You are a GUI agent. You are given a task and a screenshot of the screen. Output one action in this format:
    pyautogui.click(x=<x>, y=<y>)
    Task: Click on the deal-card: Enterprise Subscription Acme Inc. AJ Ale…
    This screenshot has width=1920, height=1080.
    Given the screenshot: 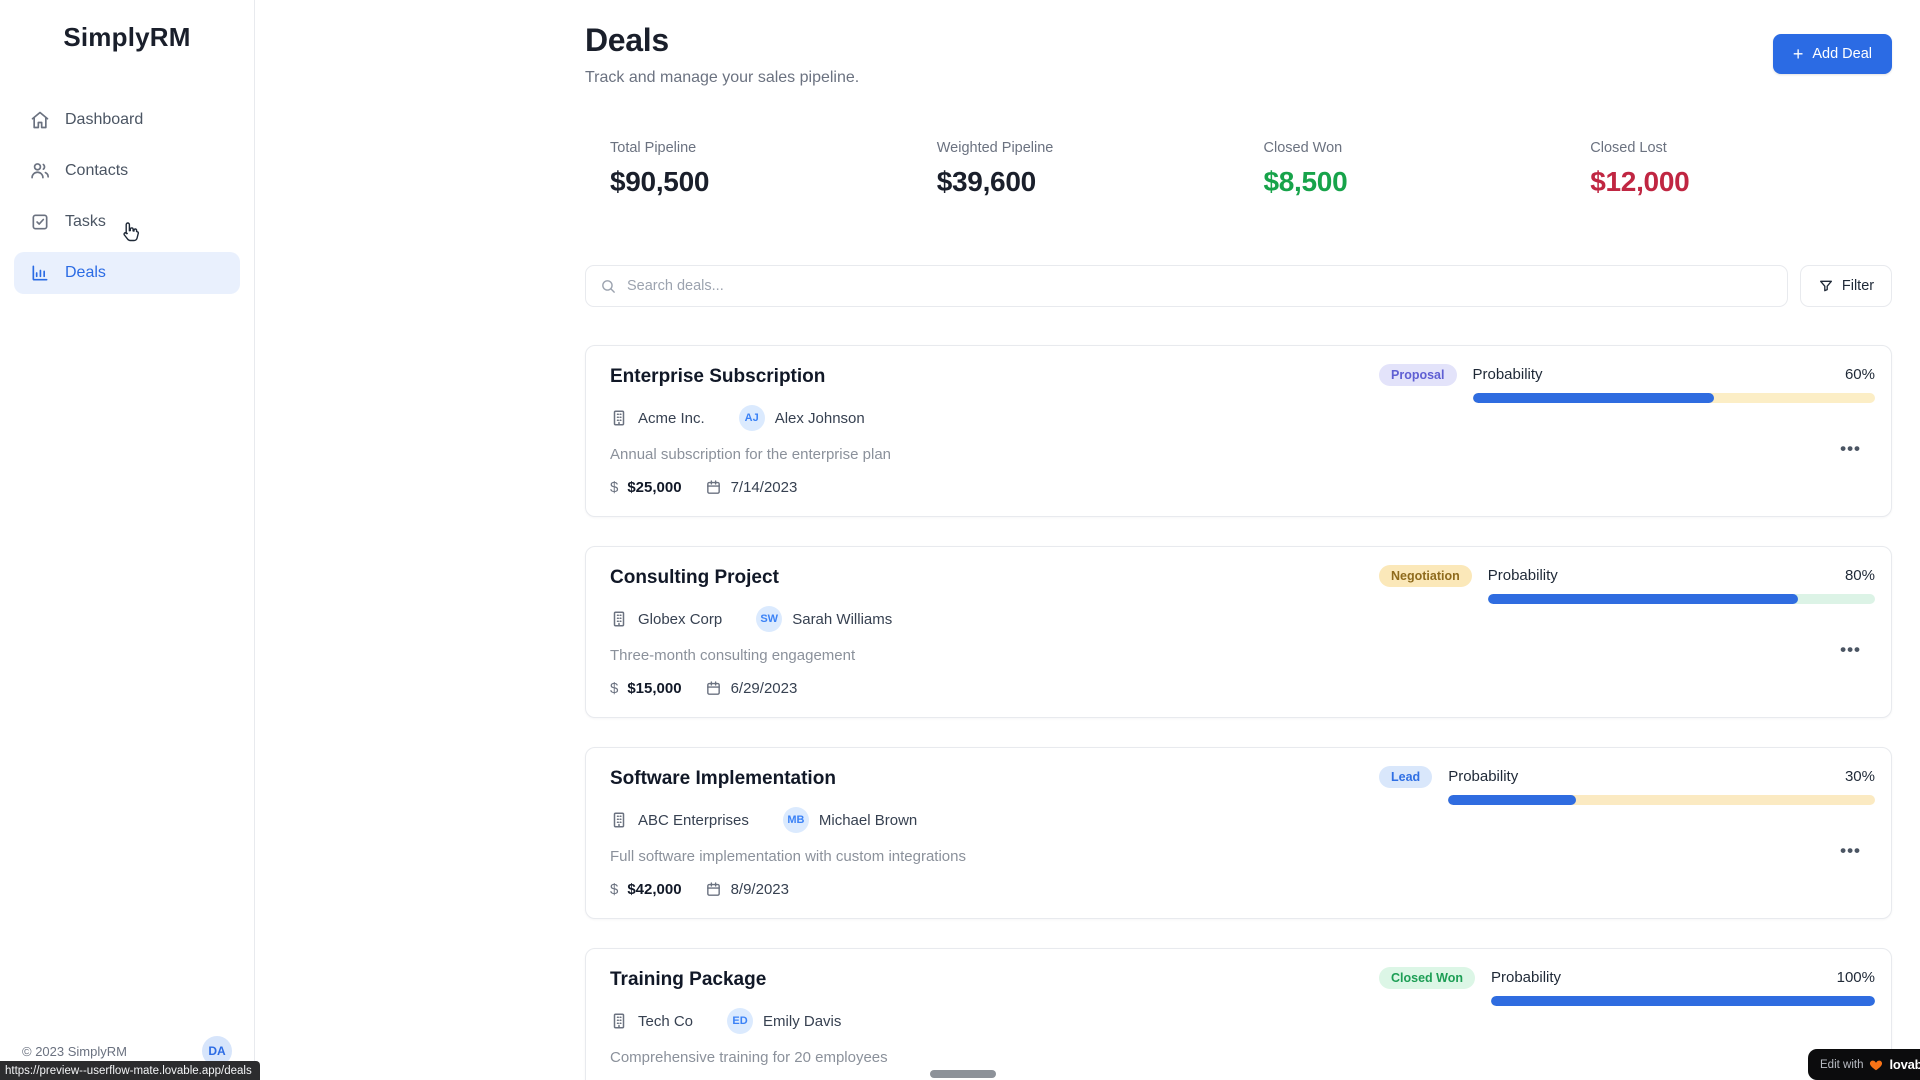 What is the action you would take?
    pyautogui.click(x=1238, y=431)
    